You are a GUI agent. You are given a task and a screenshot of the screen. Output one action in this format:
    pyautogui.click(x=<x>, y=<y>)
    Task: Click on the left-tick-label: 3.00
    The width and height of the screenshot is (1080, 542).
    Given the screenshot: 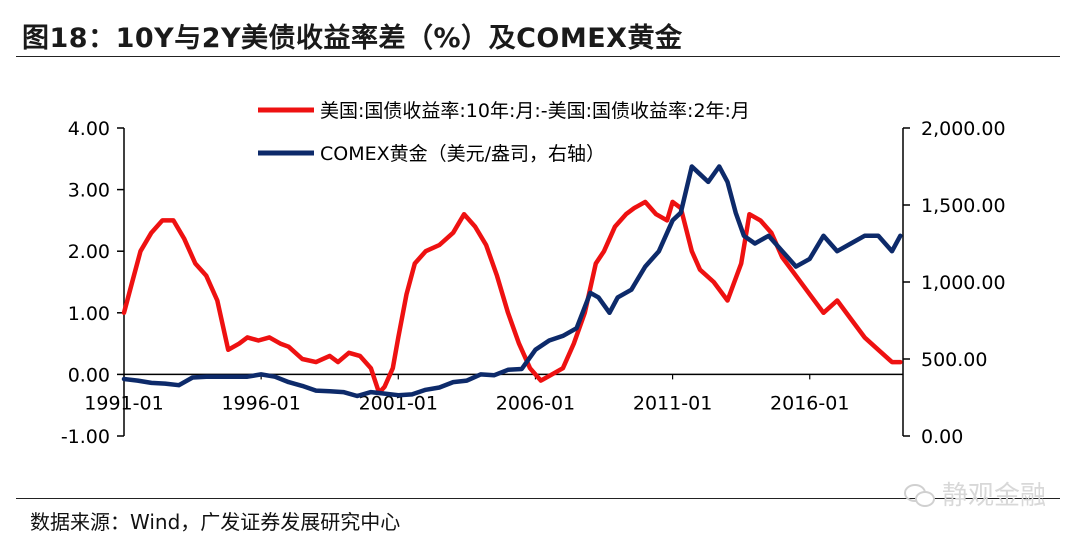 What is the action you would take?
    pyautogui.click(x=89, y=191)
    